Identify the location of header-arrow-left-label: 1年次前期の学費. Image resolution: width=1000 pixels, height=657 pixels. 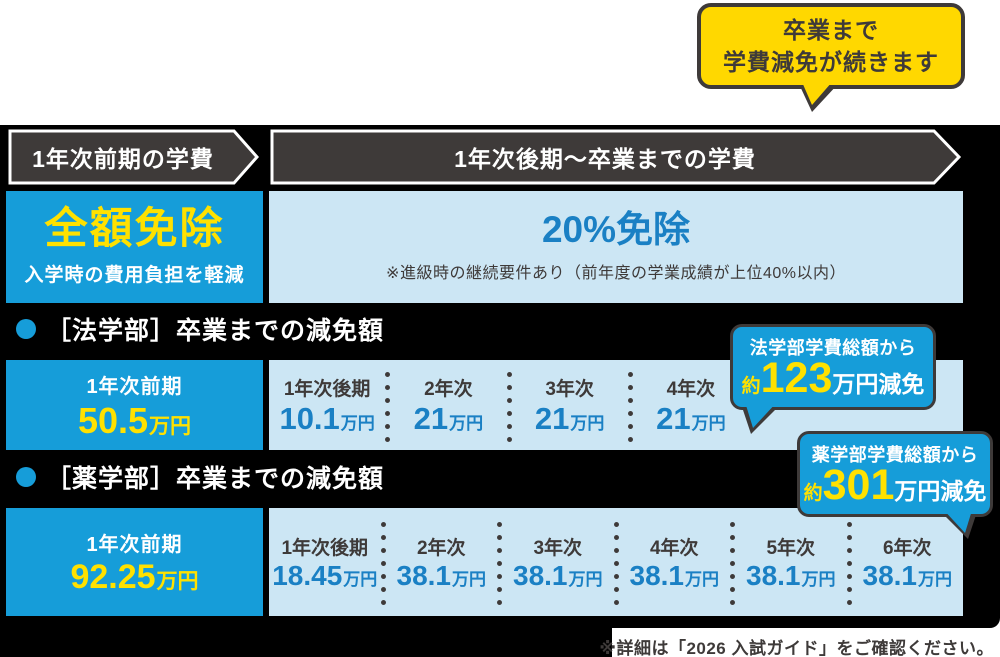
(123, 159).